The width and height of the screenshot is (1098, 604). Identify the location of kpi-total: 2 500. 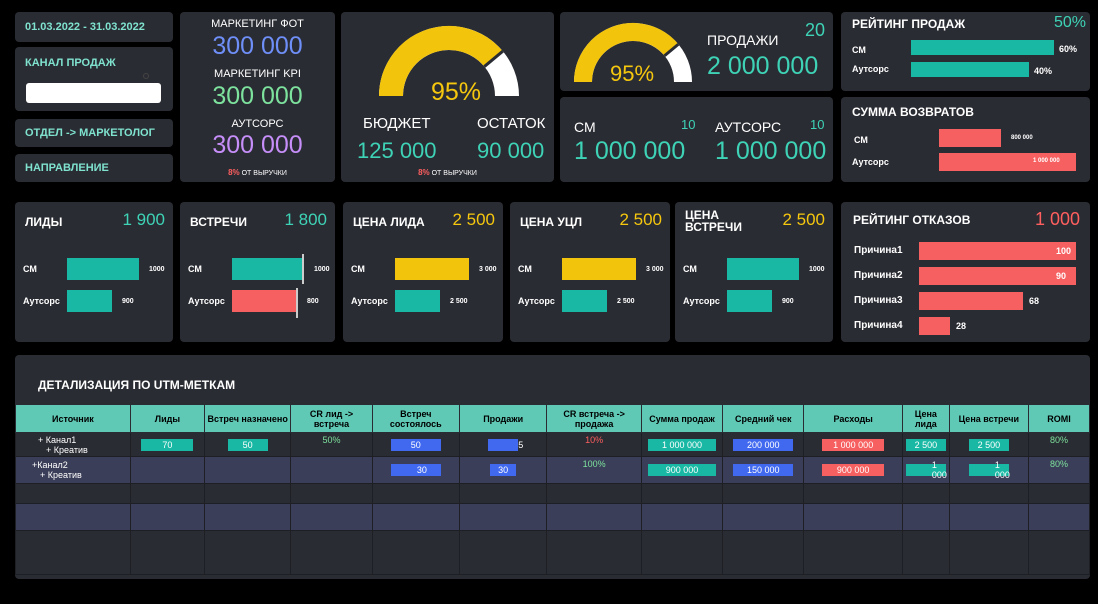
(473, 219).